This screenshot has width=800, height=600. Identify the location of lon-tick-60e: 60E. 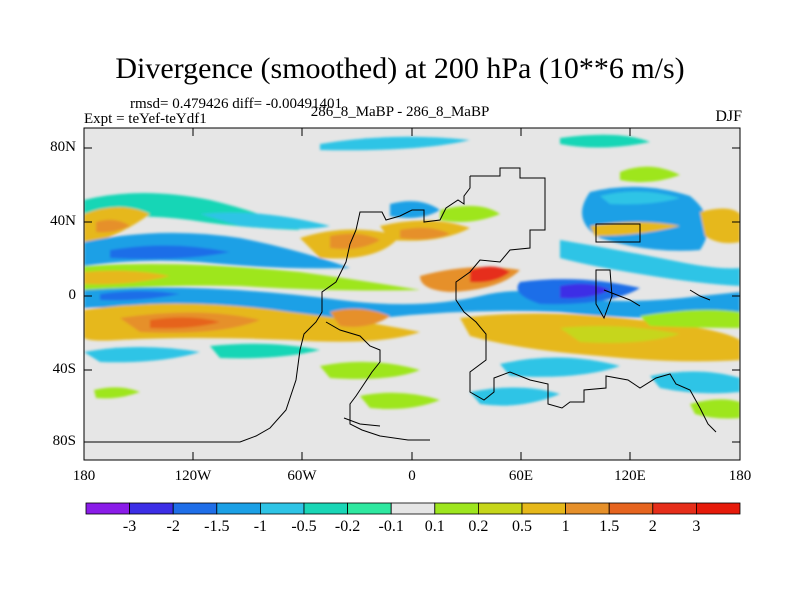
(521, 476).